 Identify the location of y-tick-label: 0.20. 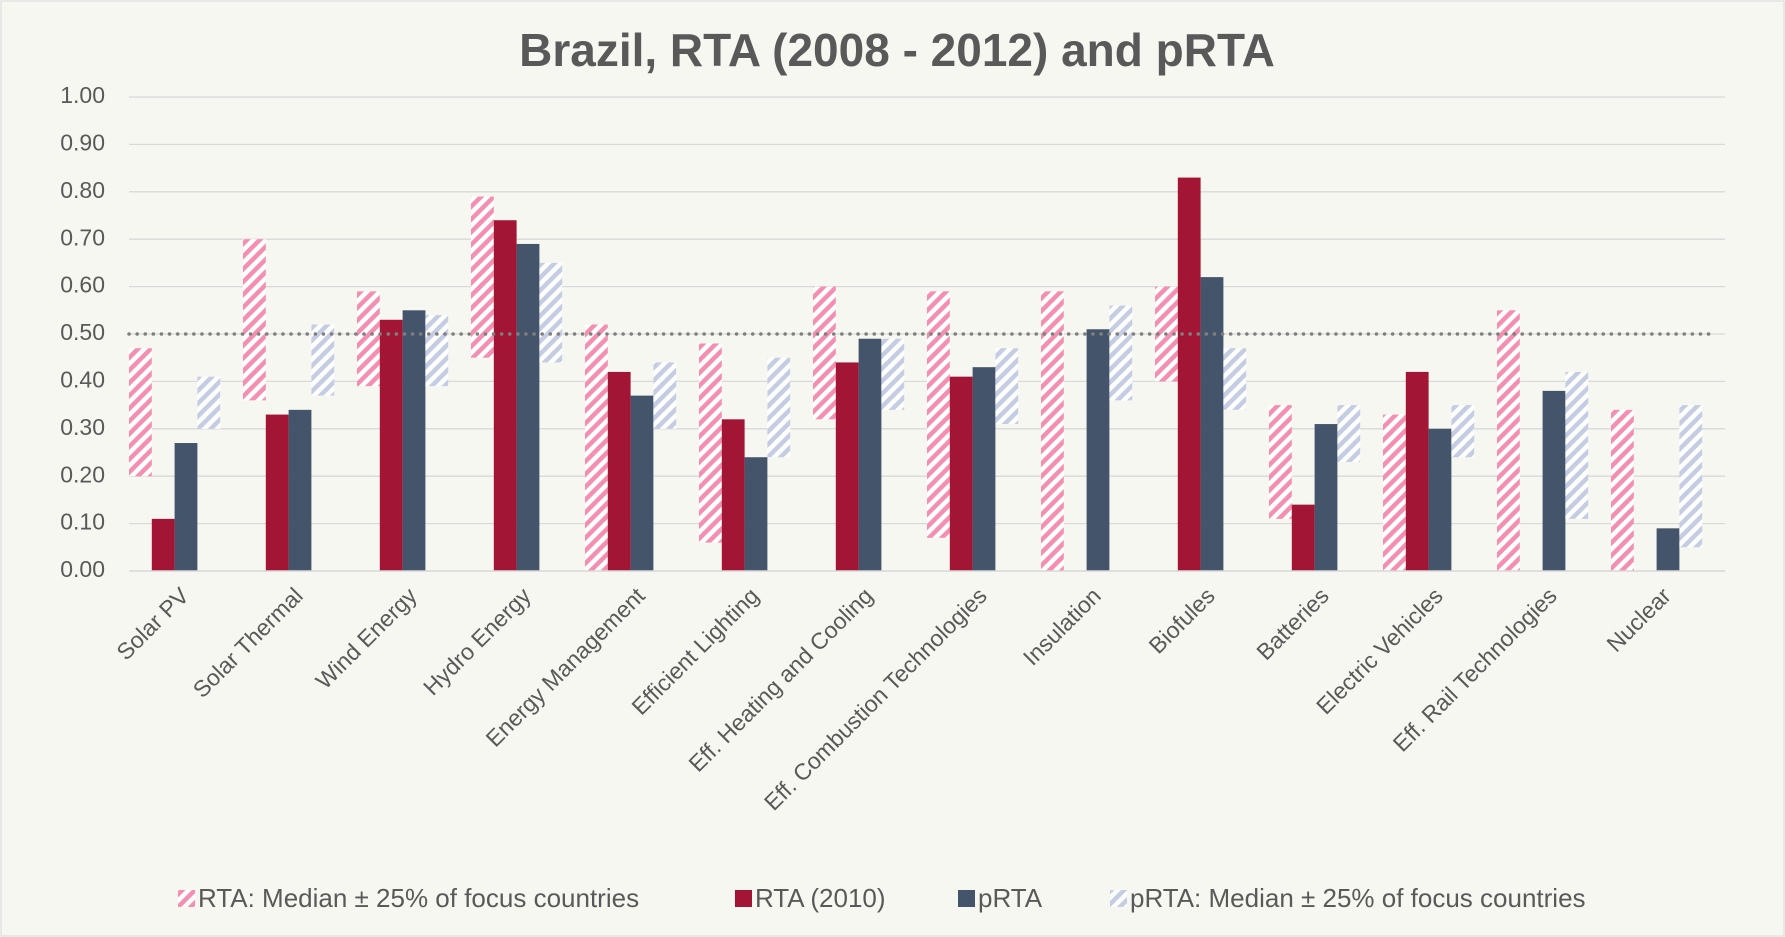
(82, 474).